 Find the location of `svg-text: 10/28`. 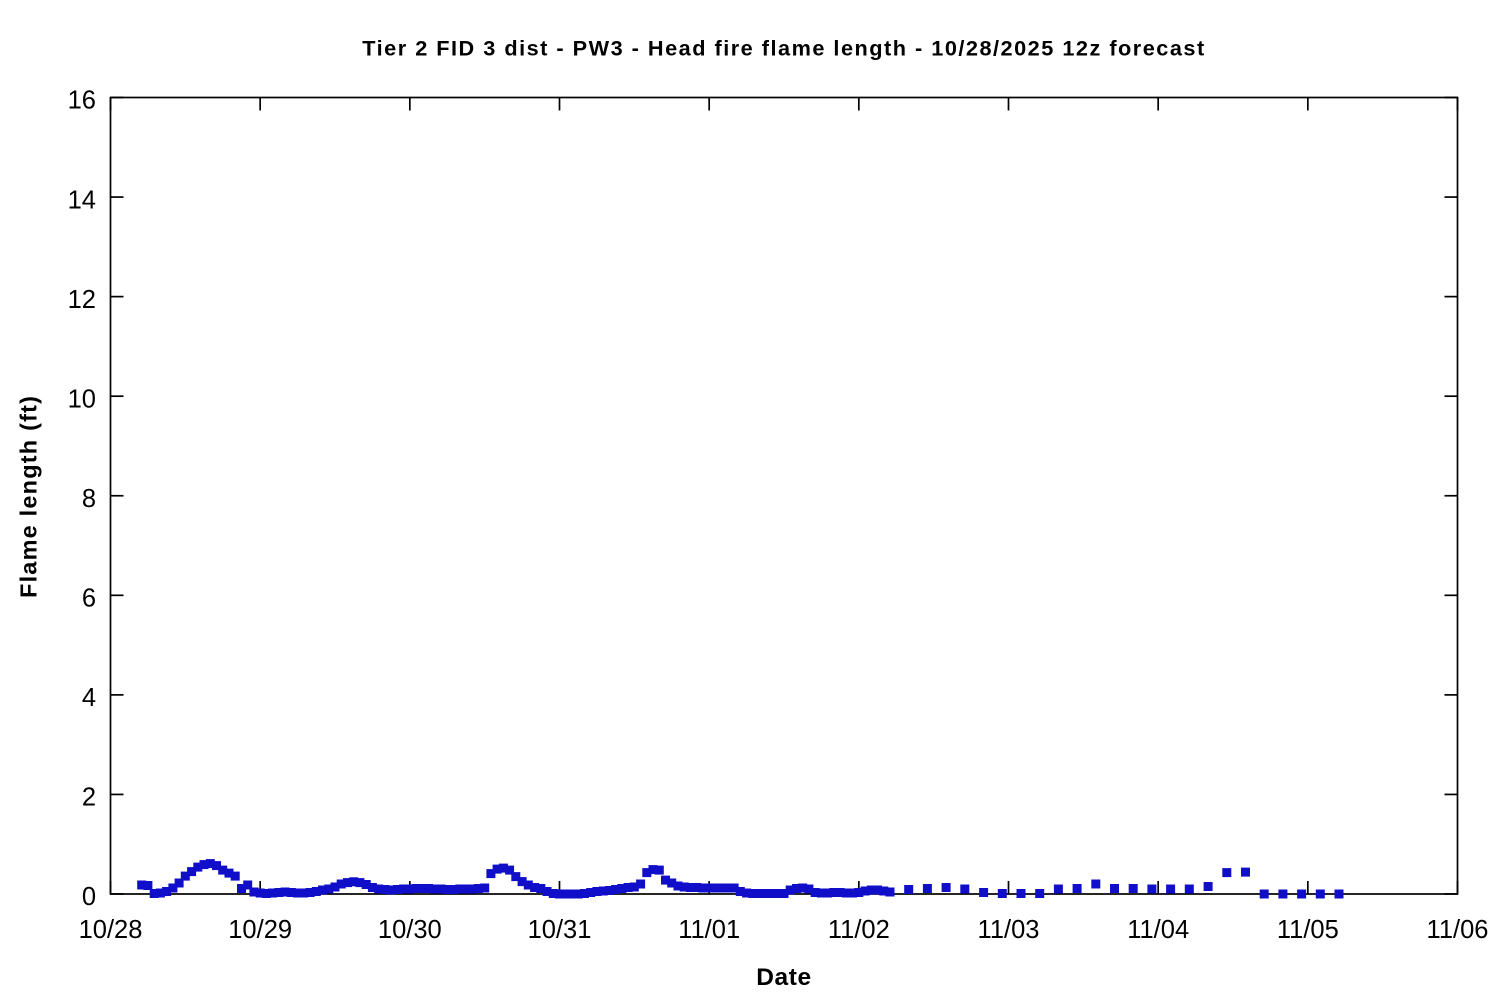

svg-text: 10/28 is located at coordinates (111, 930).